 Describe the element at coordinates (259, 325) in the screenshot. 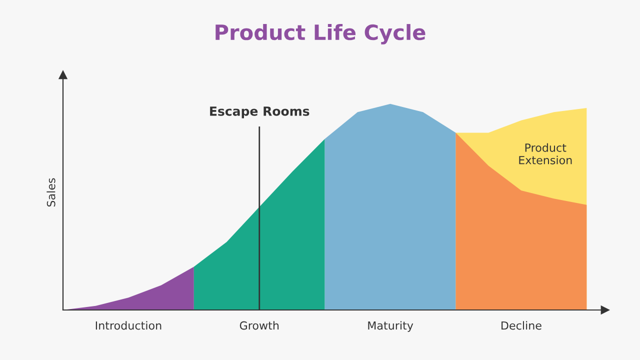

I see `x-tick-label: Growth` at that location.